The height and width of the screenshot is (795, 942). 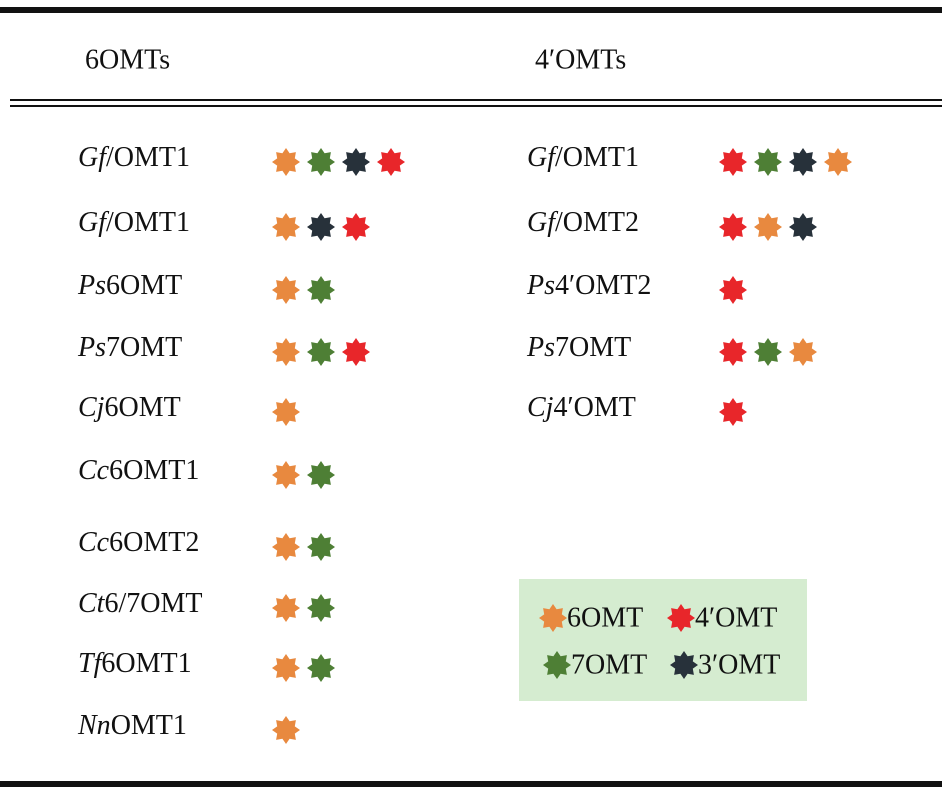 I want to click on enzyme-name: Cc6OMT1, so click(x=138, y=470).